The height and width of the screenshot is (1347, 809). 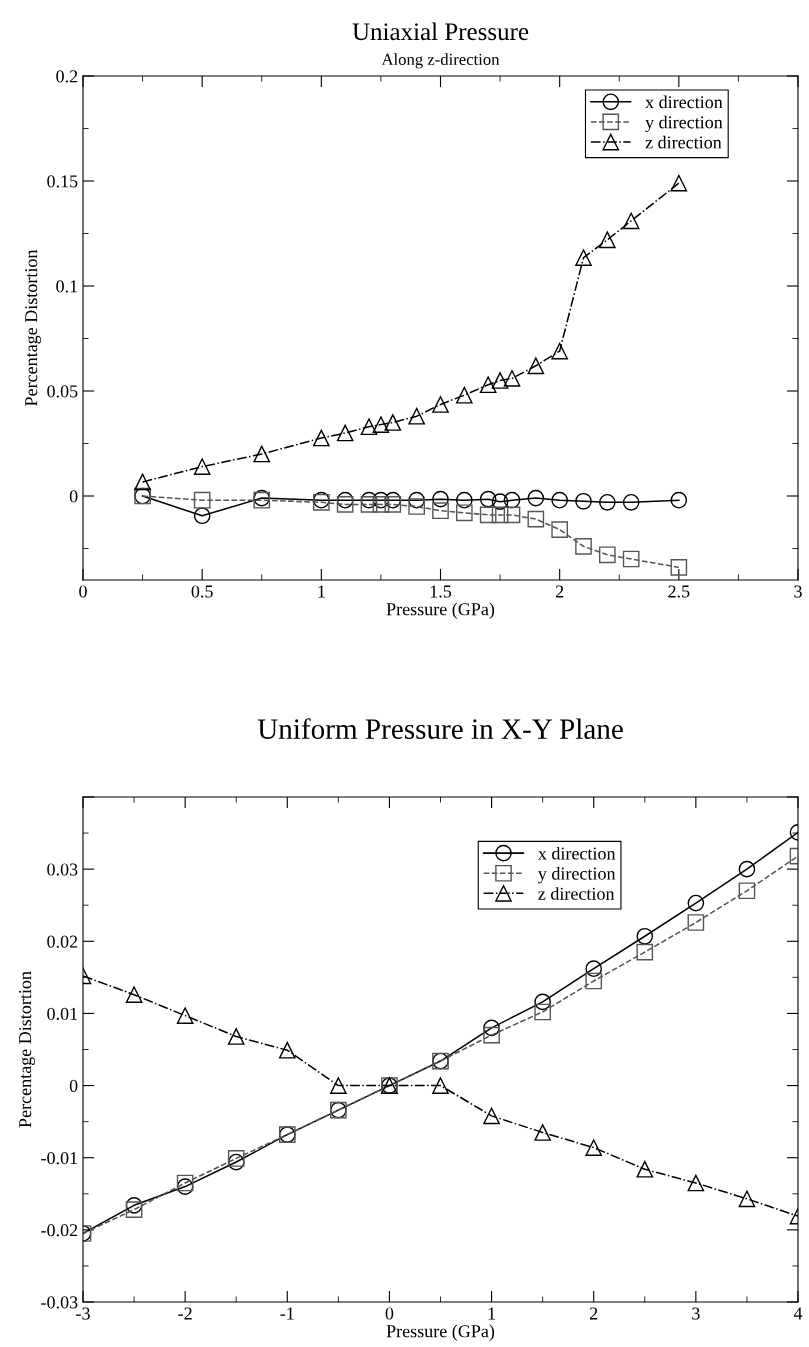 I want to click on y-tick-label: 0.02, so click(x=62, y=941).